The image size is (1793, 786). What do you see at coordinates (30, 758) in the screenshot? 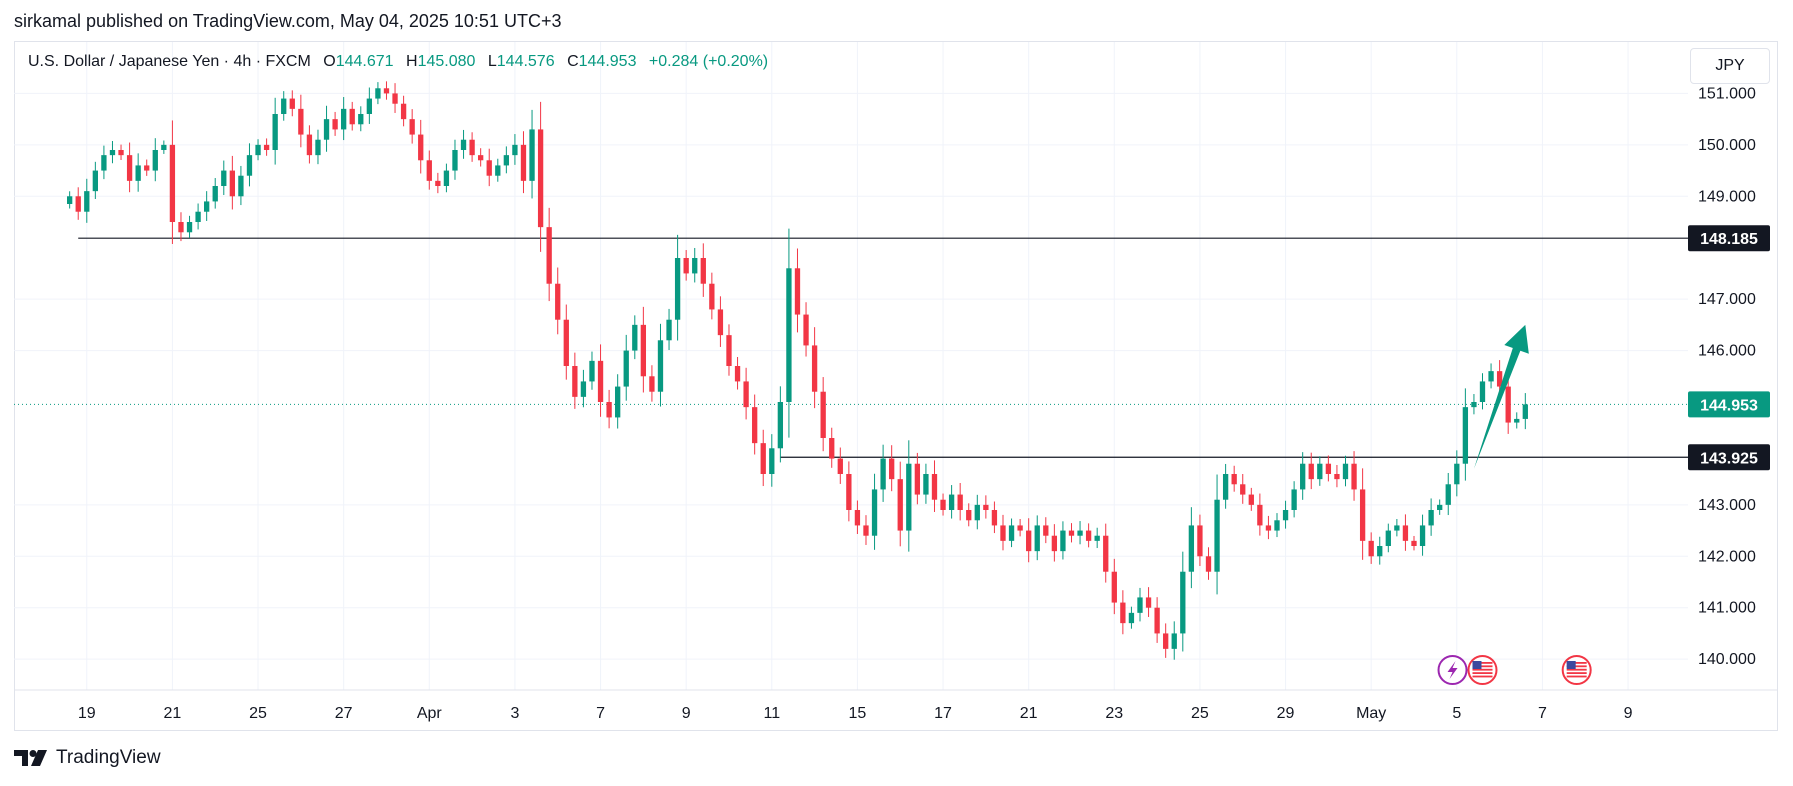
I see `tradingview-logo-icon` at bounding box center [30, 758].